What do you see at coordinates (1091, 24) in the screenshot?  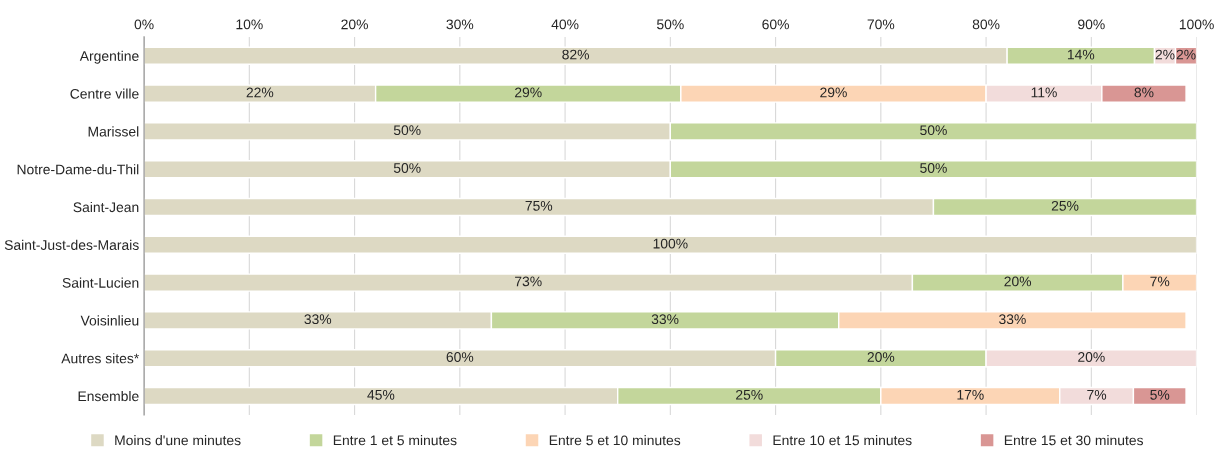 I see `x-tick-label: 90%` at bounding box center [1091, 24].